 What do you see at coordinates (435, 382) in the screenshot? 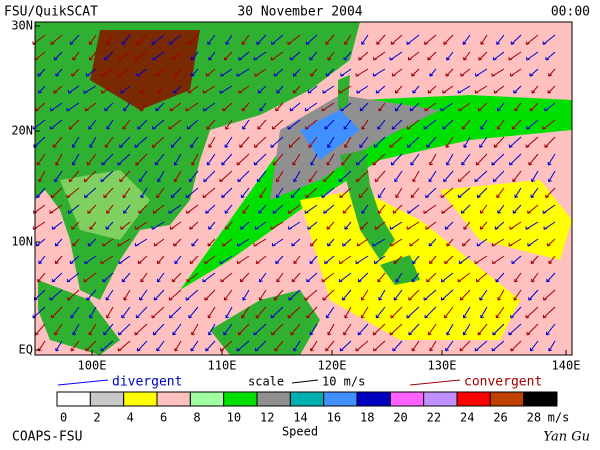
I see `convergent-arrow` at bounding box center [435, 382].